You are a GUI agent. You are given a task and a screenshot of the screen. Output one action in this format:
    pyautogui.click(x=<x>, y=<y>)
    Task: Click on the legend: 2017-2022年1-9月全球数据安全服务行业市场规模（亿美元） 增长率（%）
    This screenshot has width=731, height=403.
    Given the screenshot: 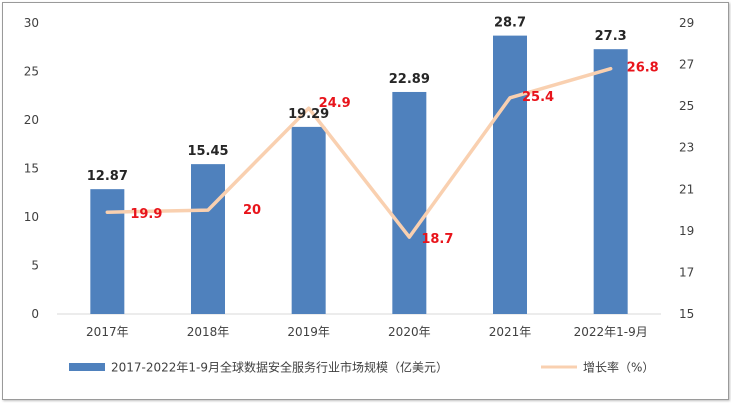 What is the action you would take?
    pyautogui.click(x=361, y=367)
    